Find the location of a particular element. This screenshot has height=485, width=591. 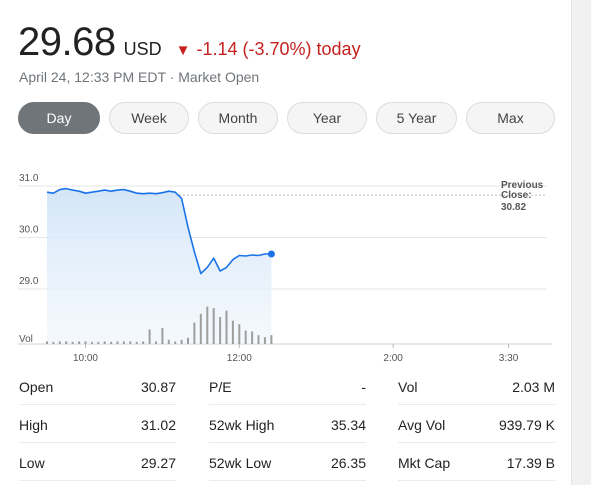

stat-cell: Low 29.27 is located at coordinates (97, 462).